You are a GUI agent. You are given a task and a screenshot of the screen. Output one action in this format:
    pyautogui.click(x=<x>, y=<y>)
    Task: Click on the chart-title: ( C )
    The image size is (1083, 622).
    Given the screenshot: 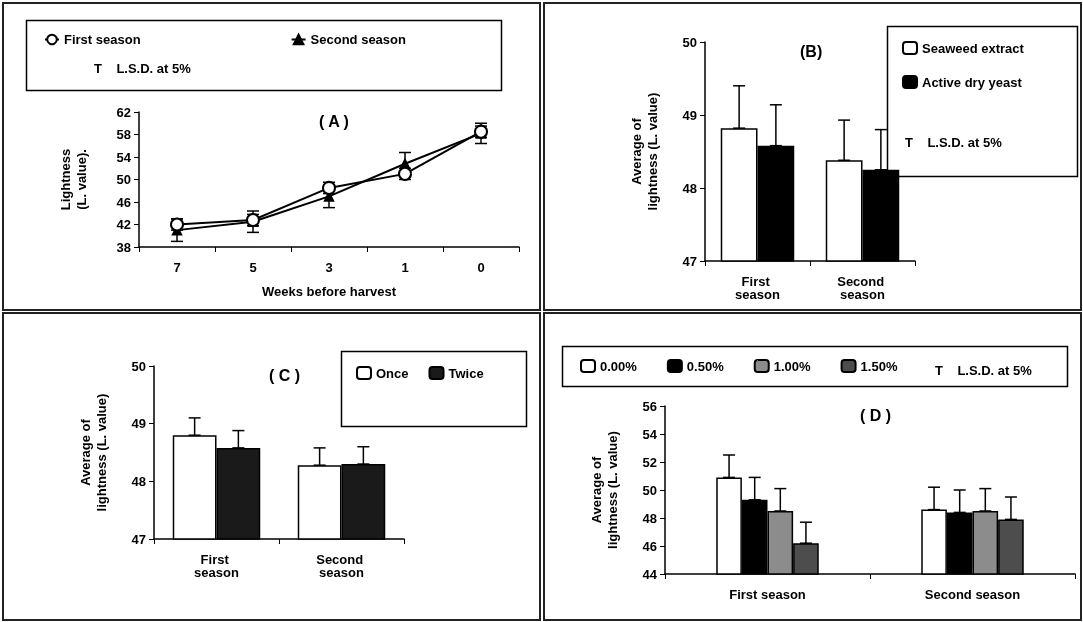 What is the action you would take?
    pyautogui.click(x=285, y=375)
    